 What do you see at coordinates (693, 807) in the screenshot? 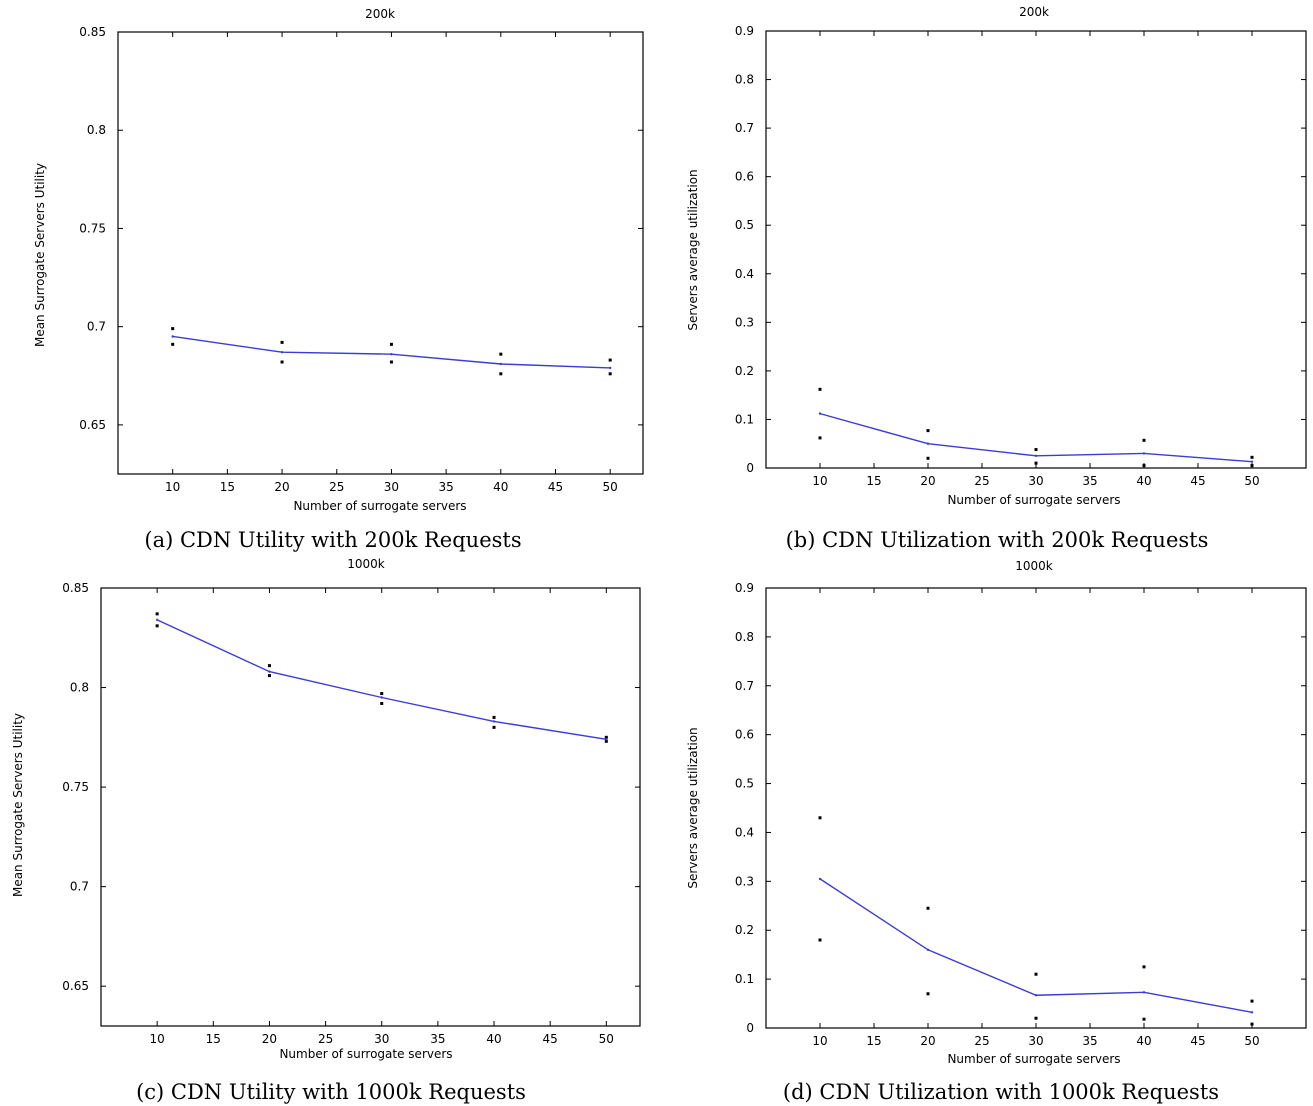
I see `panel-d-ylabel: Servers average utilization` at bounding box center [693, 807].